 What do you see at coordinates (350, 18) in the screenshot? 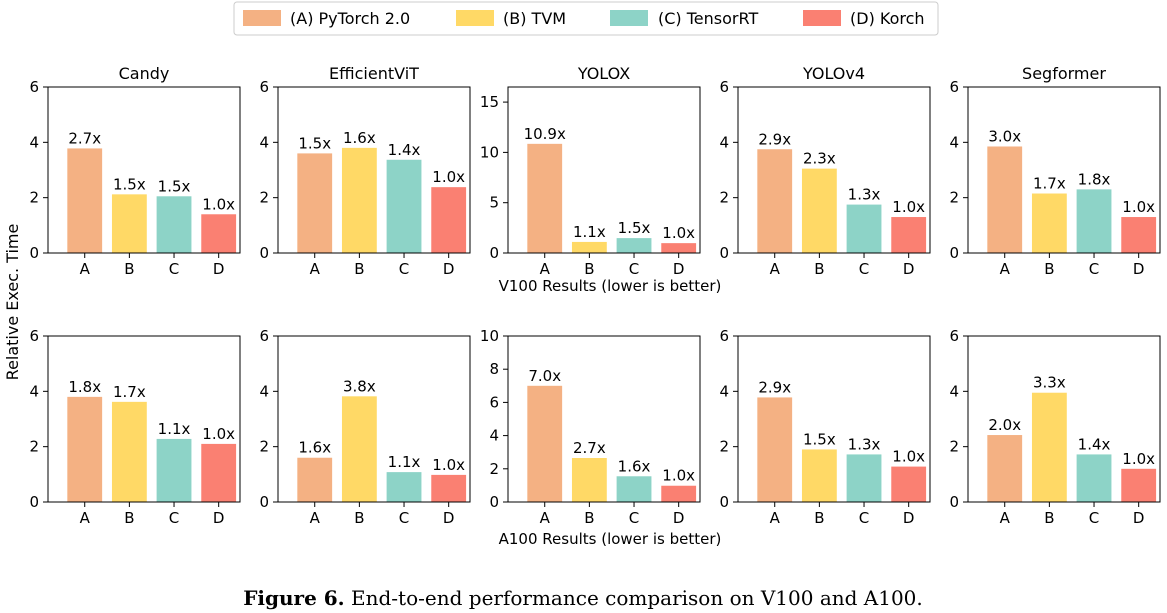
I see `legend-label: (A) PyTorch 2.0` at bounding box center [350, 18].